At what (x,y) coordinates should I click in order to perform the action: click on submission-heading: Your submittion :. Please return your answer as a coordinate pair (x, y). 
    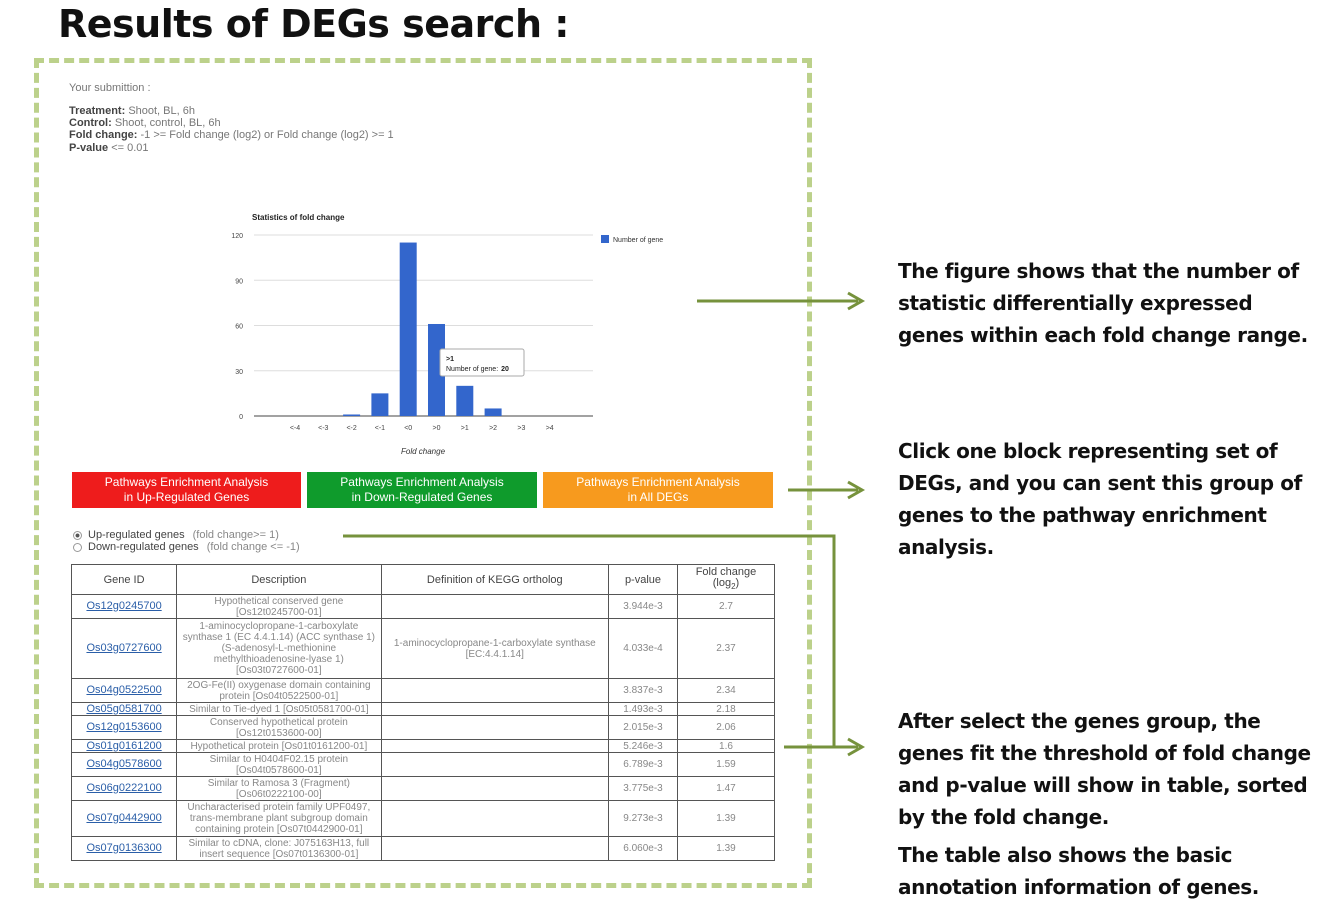
    Looking at the image, I should click on (110, 88).